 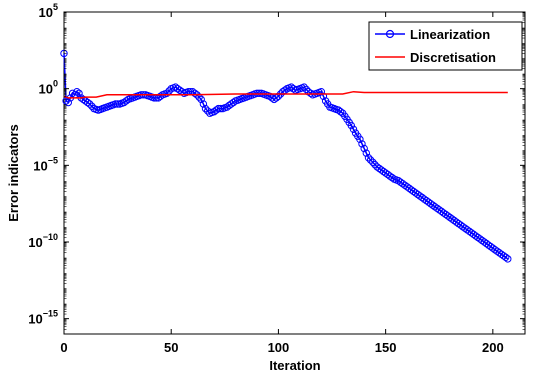 I want to click on legend-linearization-label: Linearization, so click(x=450, y=34).